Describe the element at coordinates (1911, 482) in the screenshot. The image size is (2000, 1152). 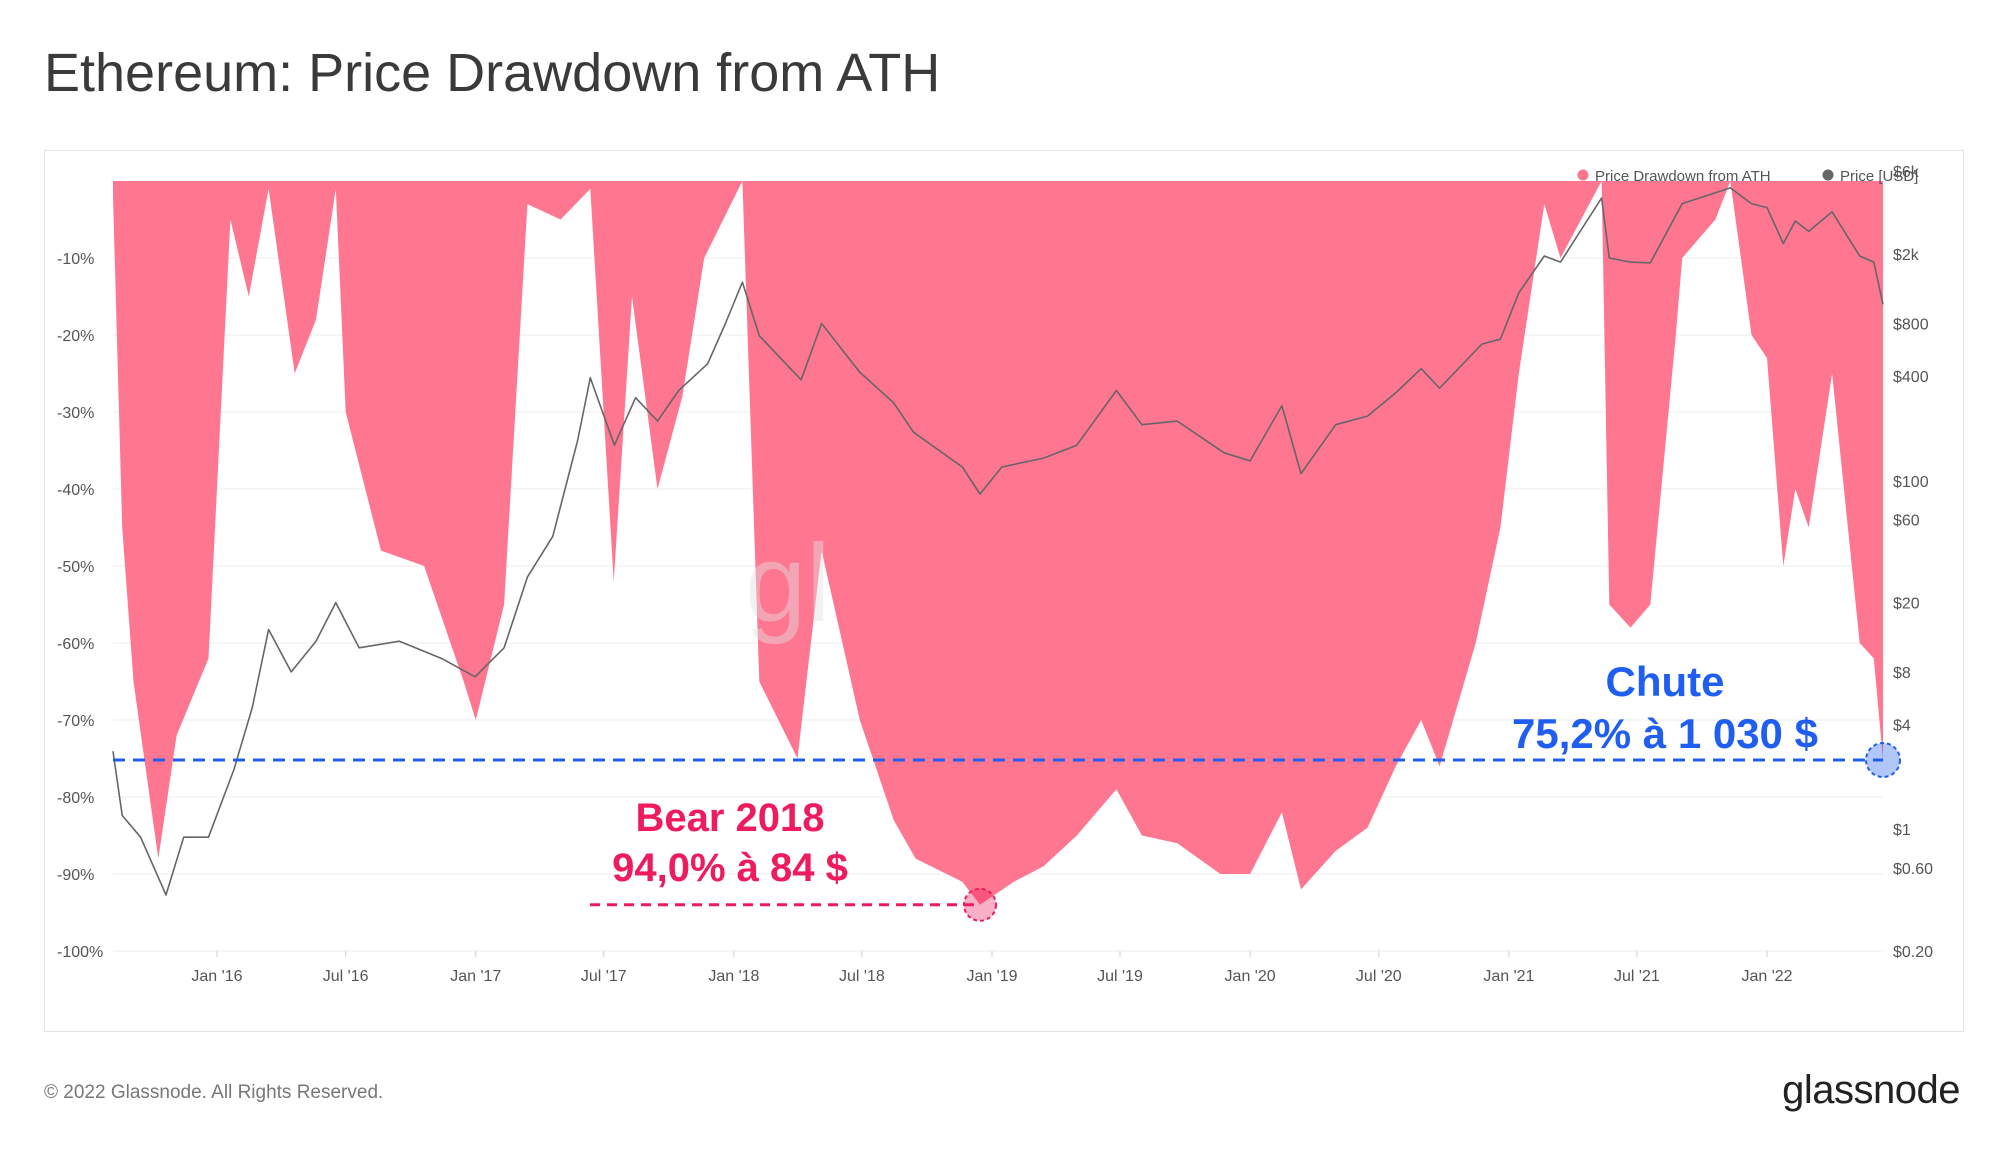
I see `right-tick-label: $100` at that location.